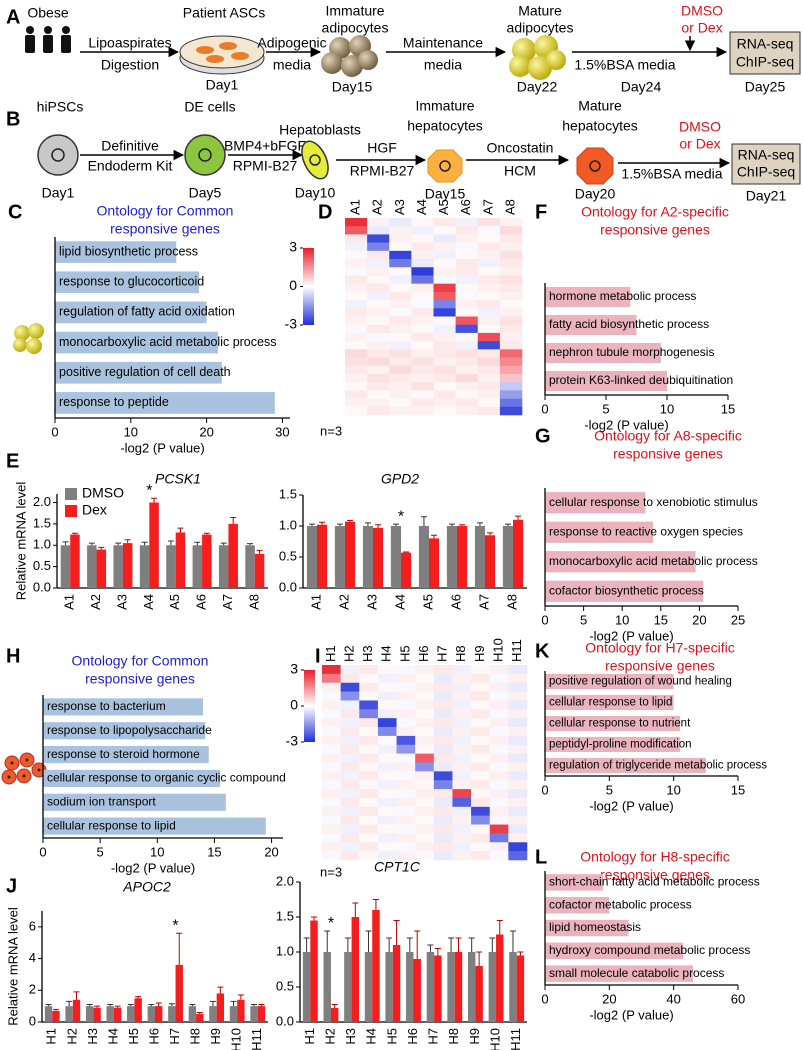 The width and height of the screenshot is (803, 1050). I want to click on x-tick-label: H4, so click(371, 1036).